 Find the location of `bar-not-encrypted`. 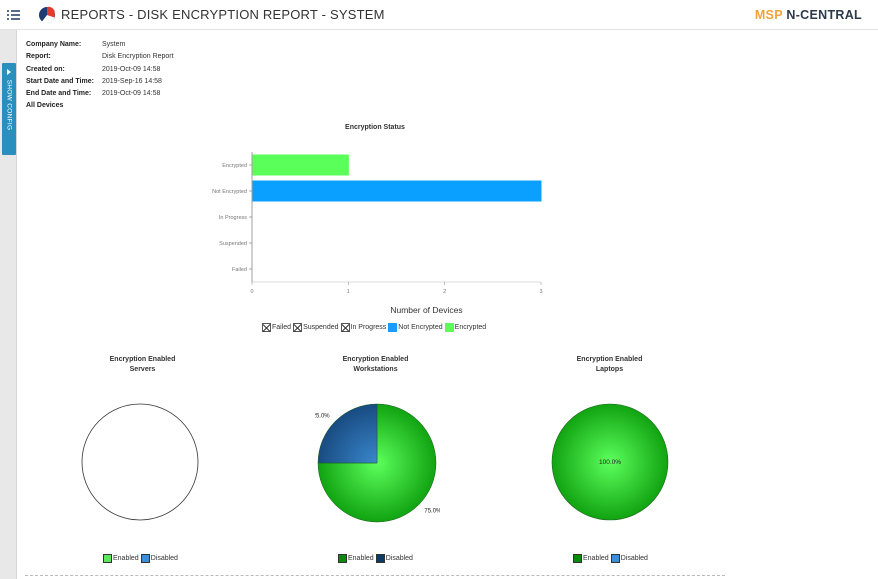

bar-not-encrypted is located at coordinates (397, 191).